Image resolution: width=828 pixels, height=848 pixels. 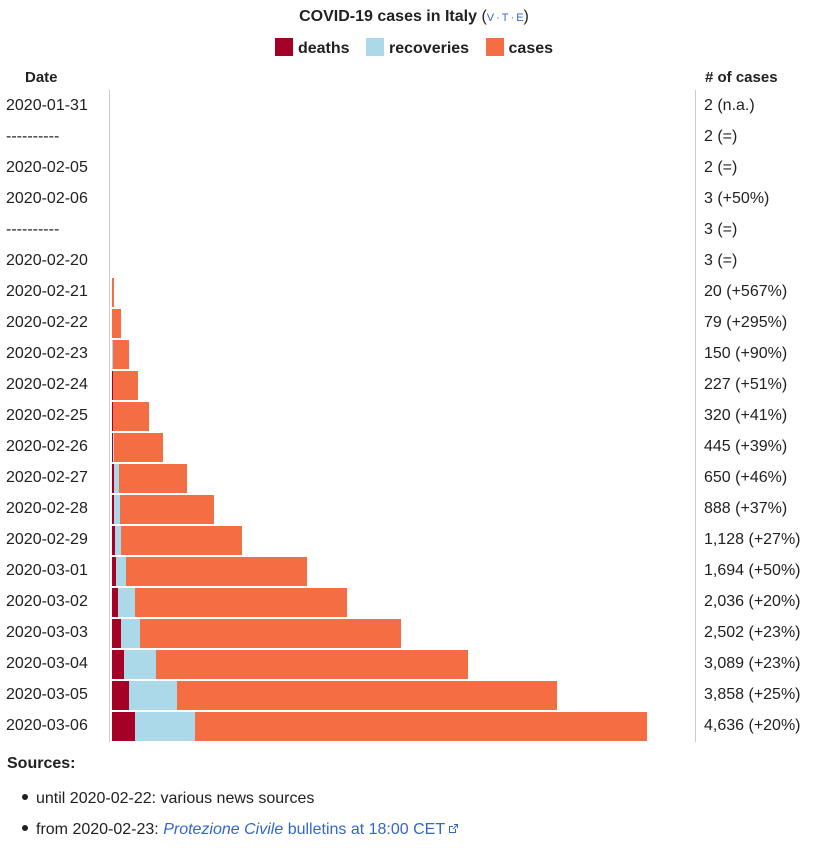 I want to click on row-date-label: 2020-03-01, so click(x=47, y=570).